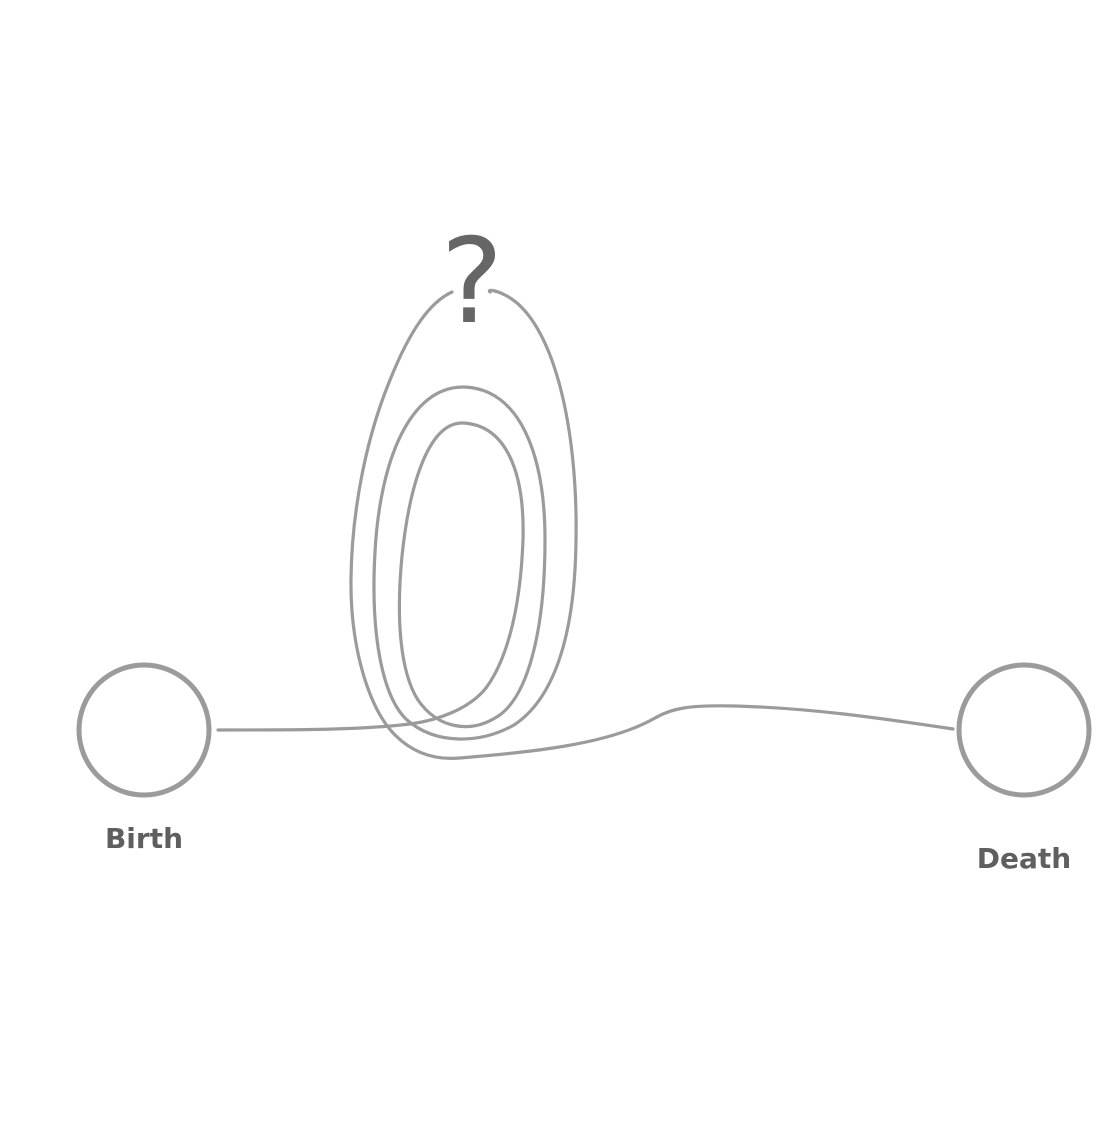 The image size is (1112, 1126). I want to click on birth-node, so click(144, 730).